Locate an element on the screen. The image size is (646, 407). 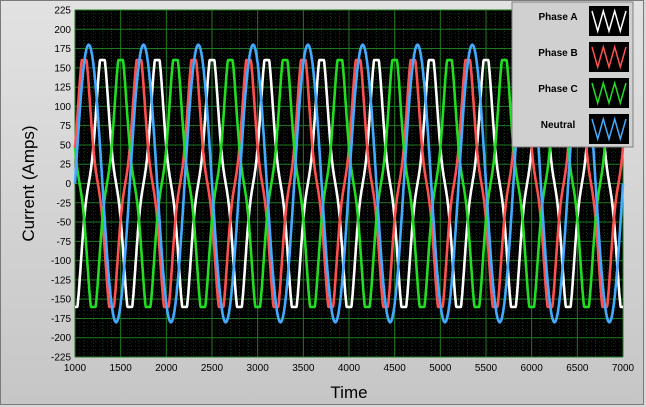
y-axis-label: Current (Amps) is located at coordinates (28, 183).